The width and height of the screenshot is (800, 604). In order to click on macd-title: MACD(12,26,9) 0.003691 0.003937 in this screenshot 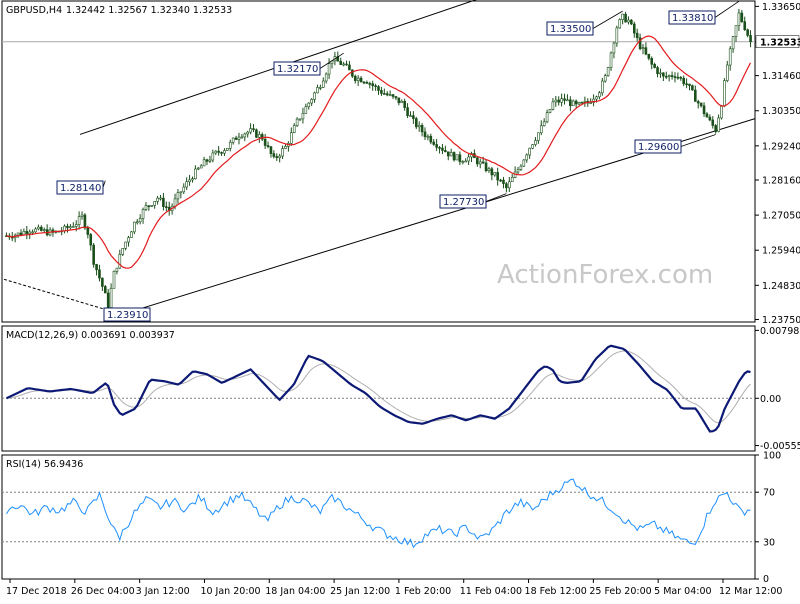, I will do `click(90, 335)`.